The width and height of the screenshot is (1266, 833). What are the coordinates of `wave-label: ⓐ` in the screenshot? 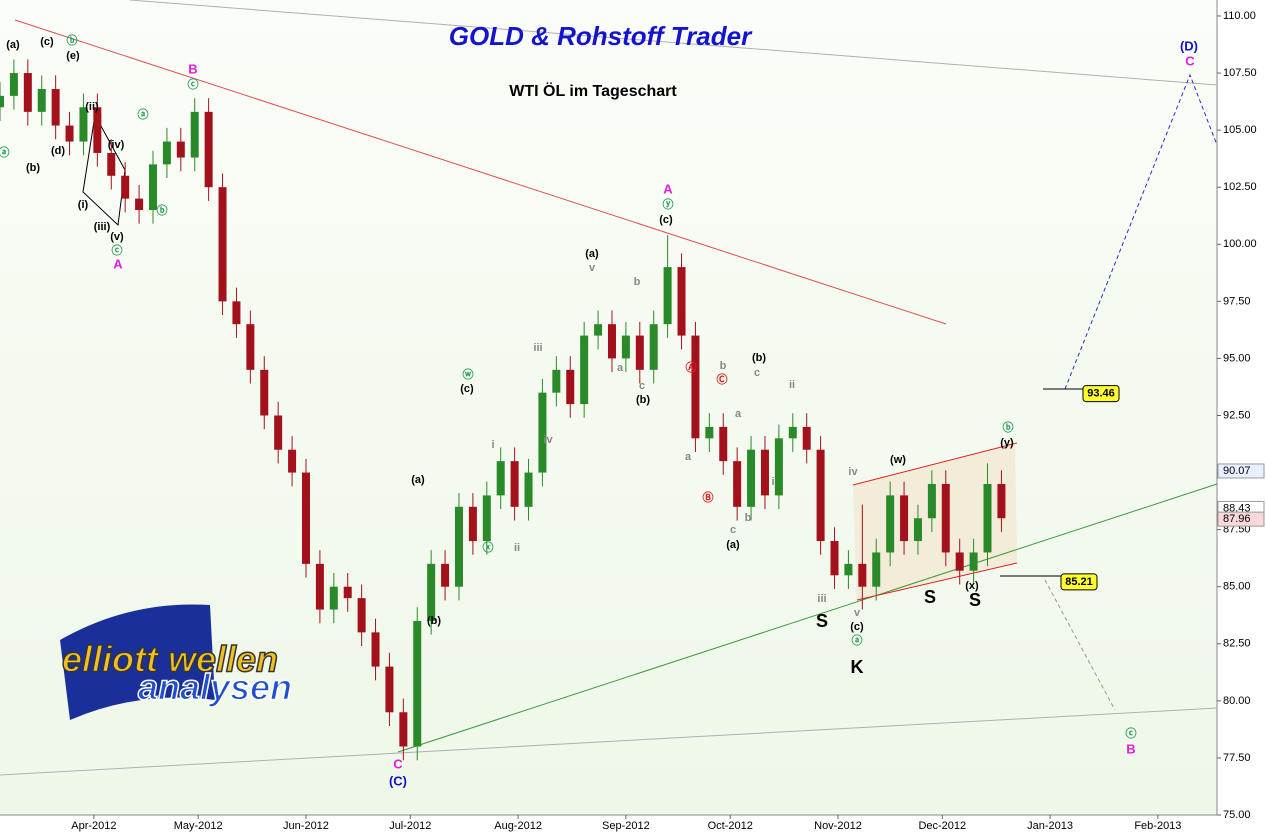 It's located at (857, 640).